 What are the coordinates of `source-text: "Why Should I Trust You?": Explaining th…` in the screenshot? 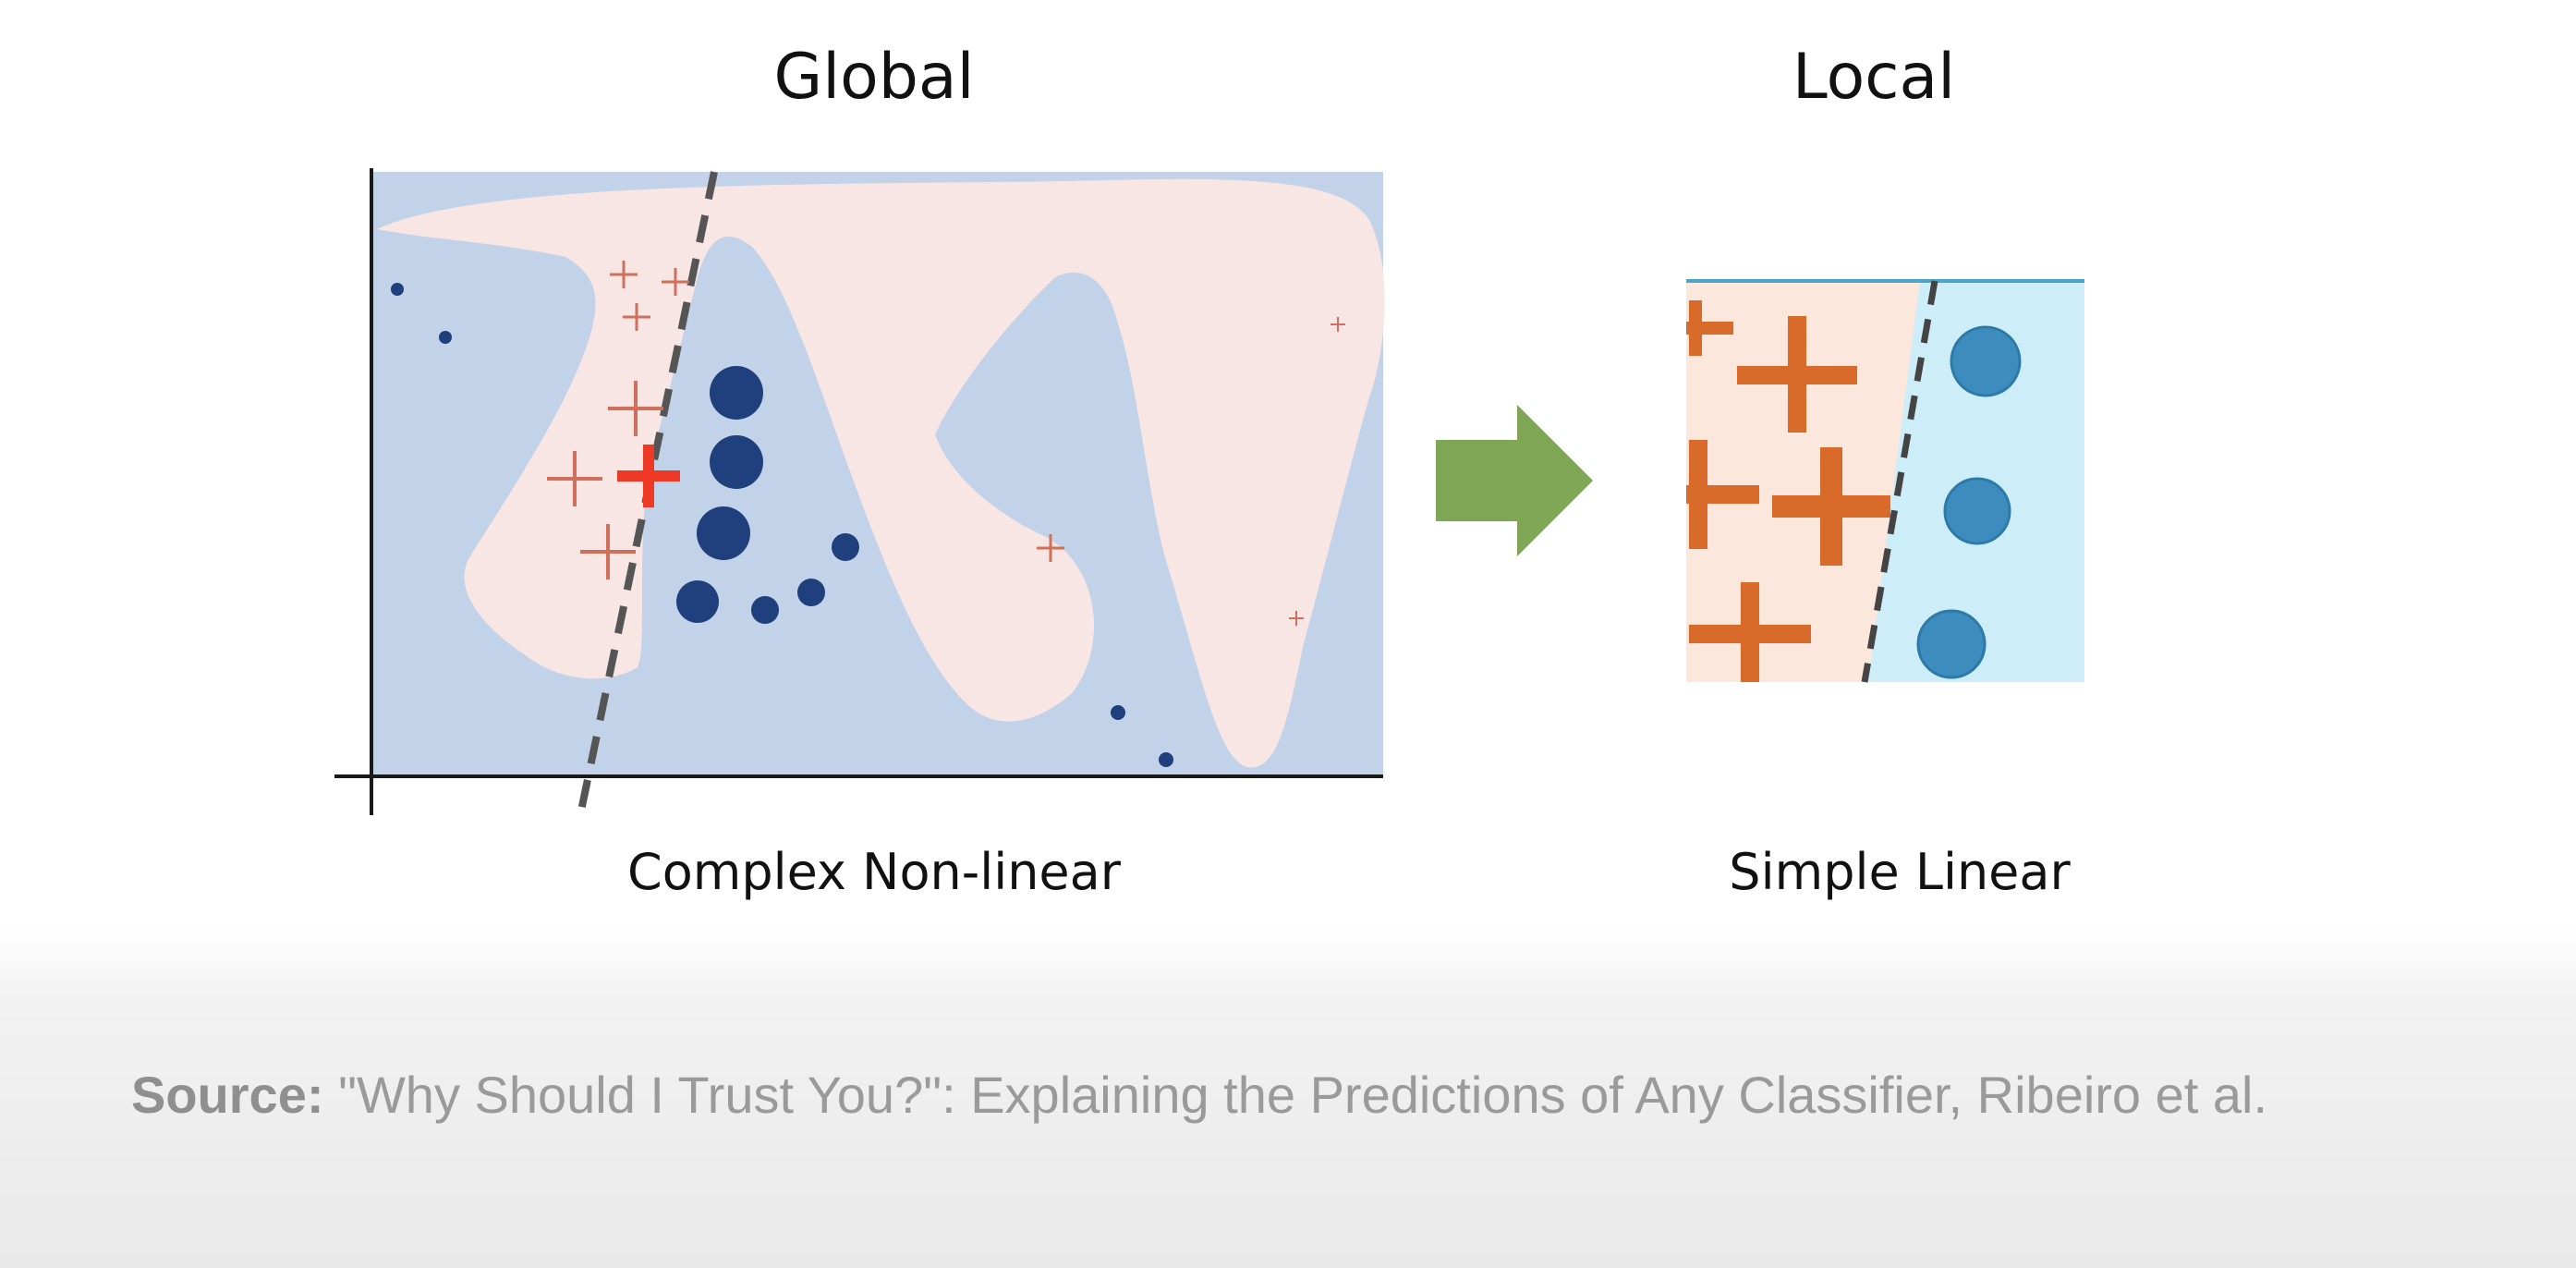 It's located at (1303, 1095).